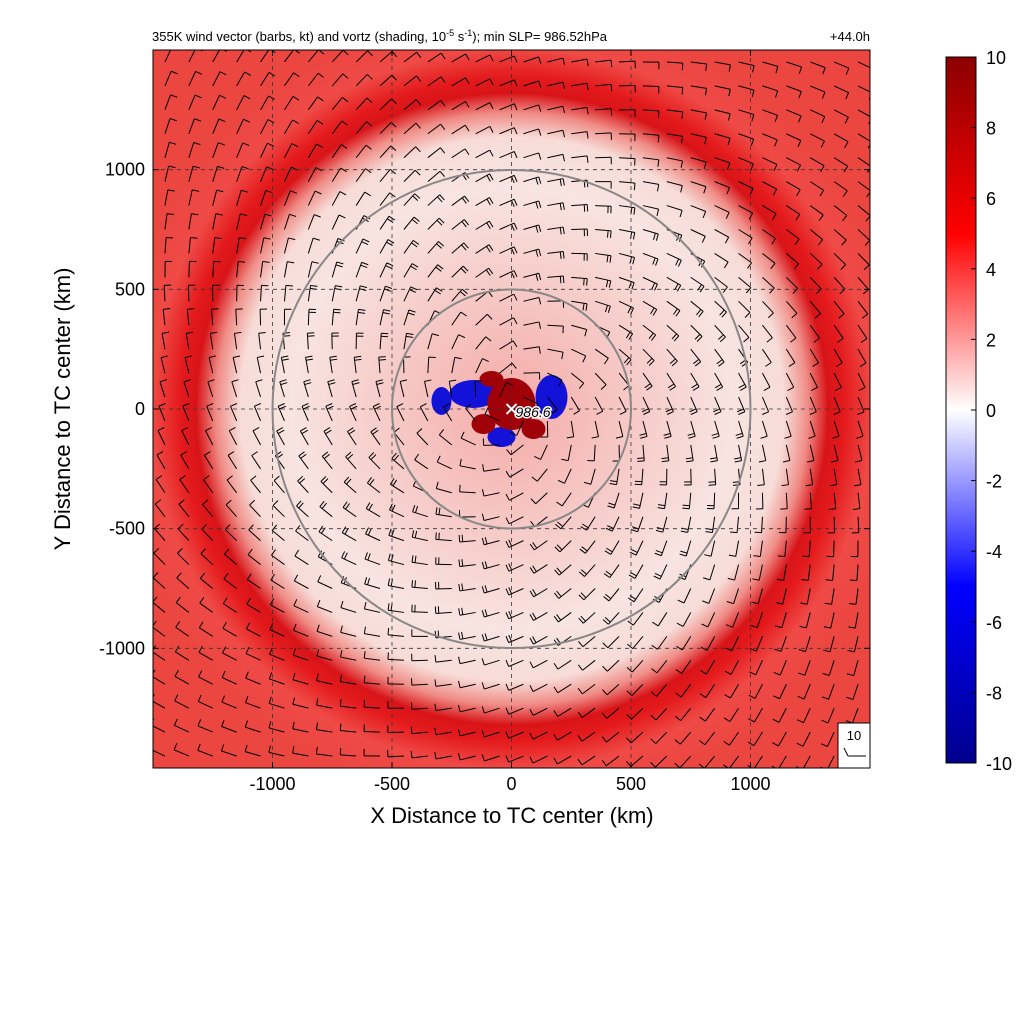  I want to click on colorbar-tick-label: 4, so click(991, 270).